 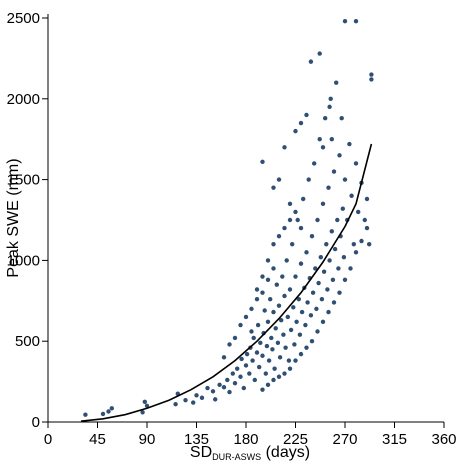 I want to click on x-tick-label: 225, so click(x=295, y=439).